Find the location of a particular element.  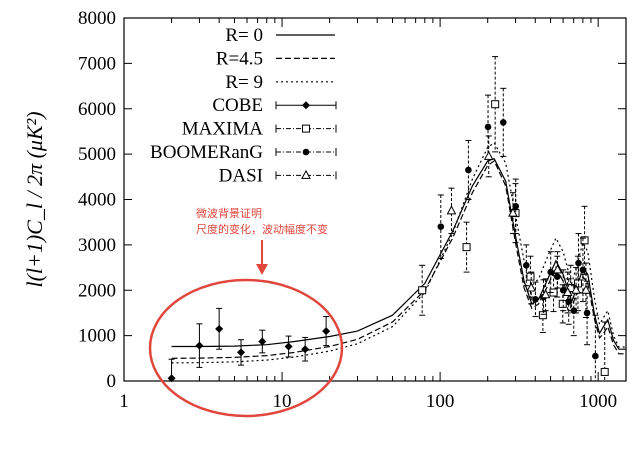

y-tick-label: 5000 is located at coordinates (97, 154).